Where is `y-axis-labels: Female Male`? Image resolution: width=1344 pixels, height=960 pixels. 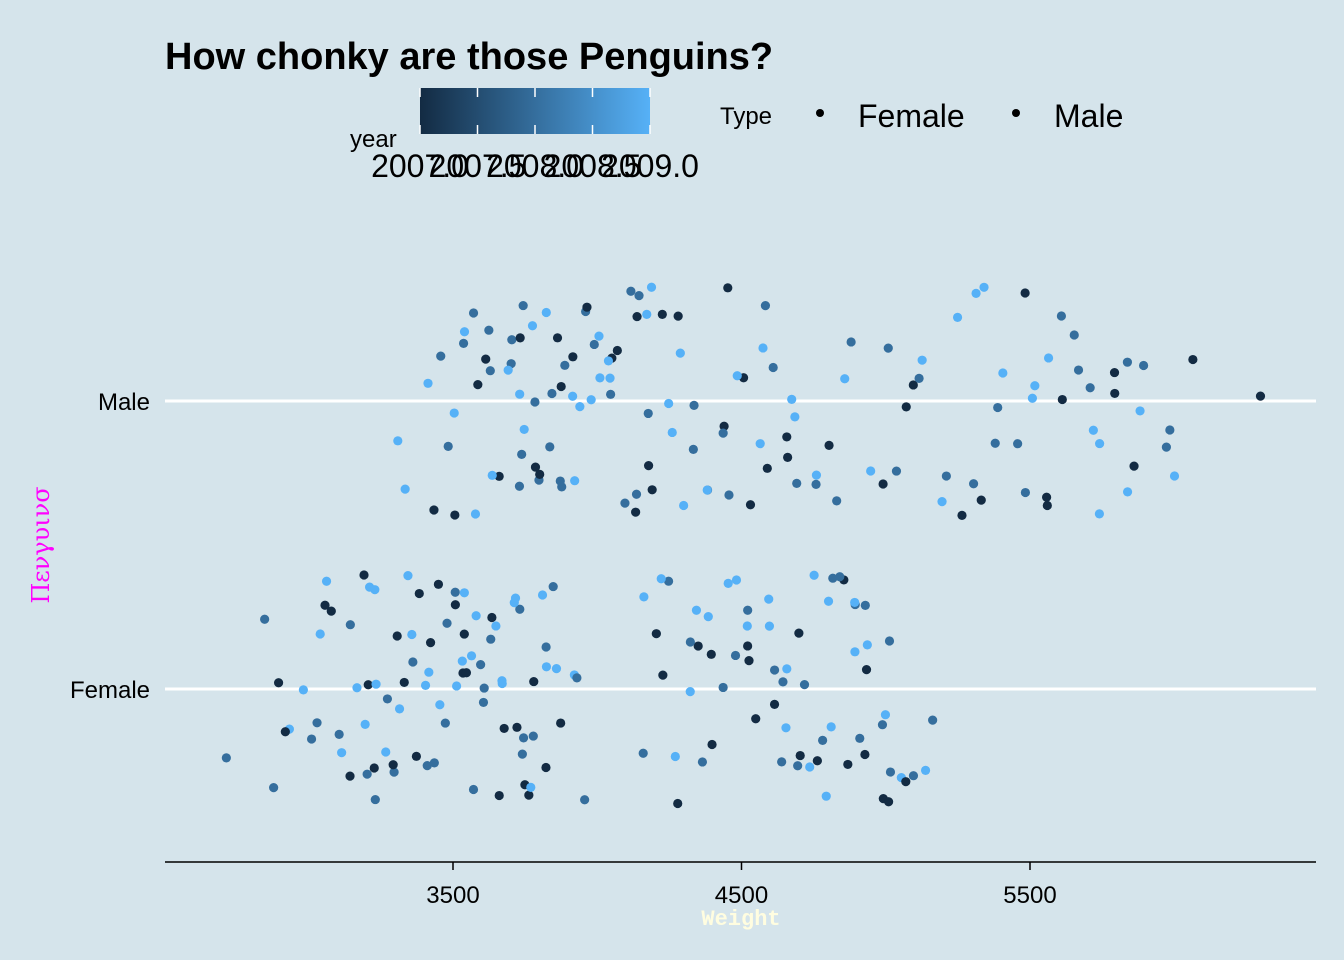 y-axis-labels: Female Male is located at coordinates (110, 546).